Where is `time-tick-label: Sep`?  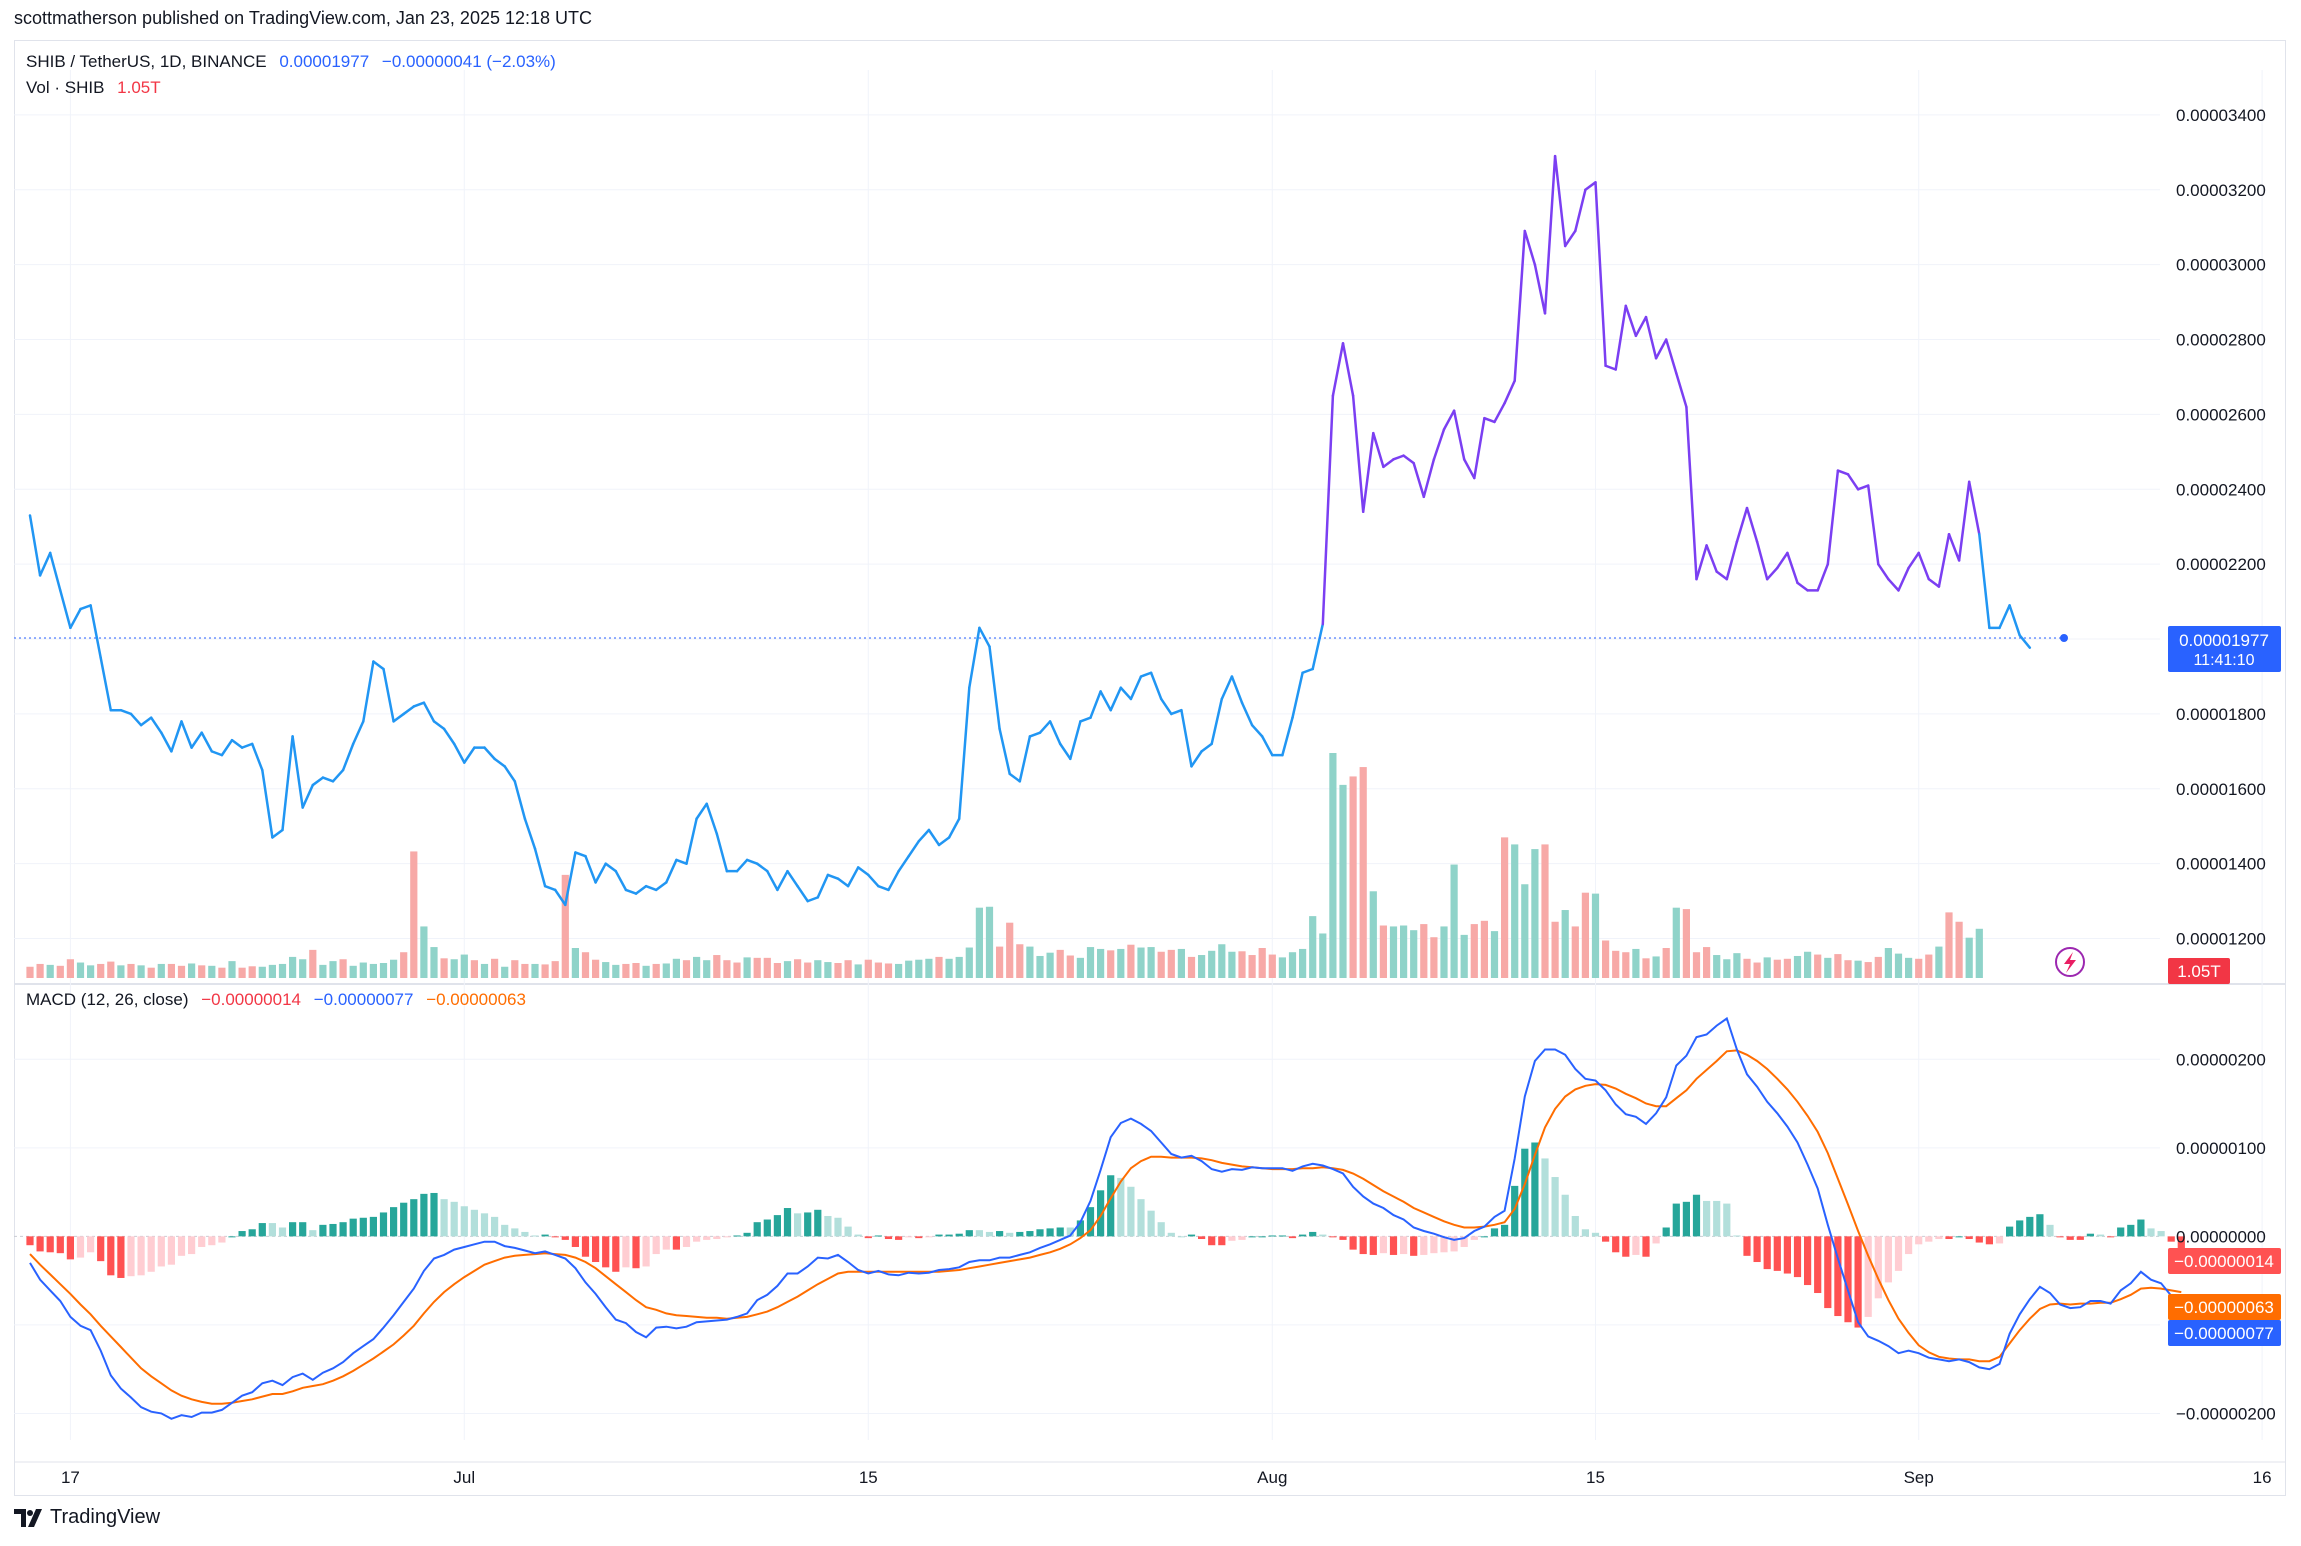
time-tick-label: Sep is located at coordinates (1919, 1477).